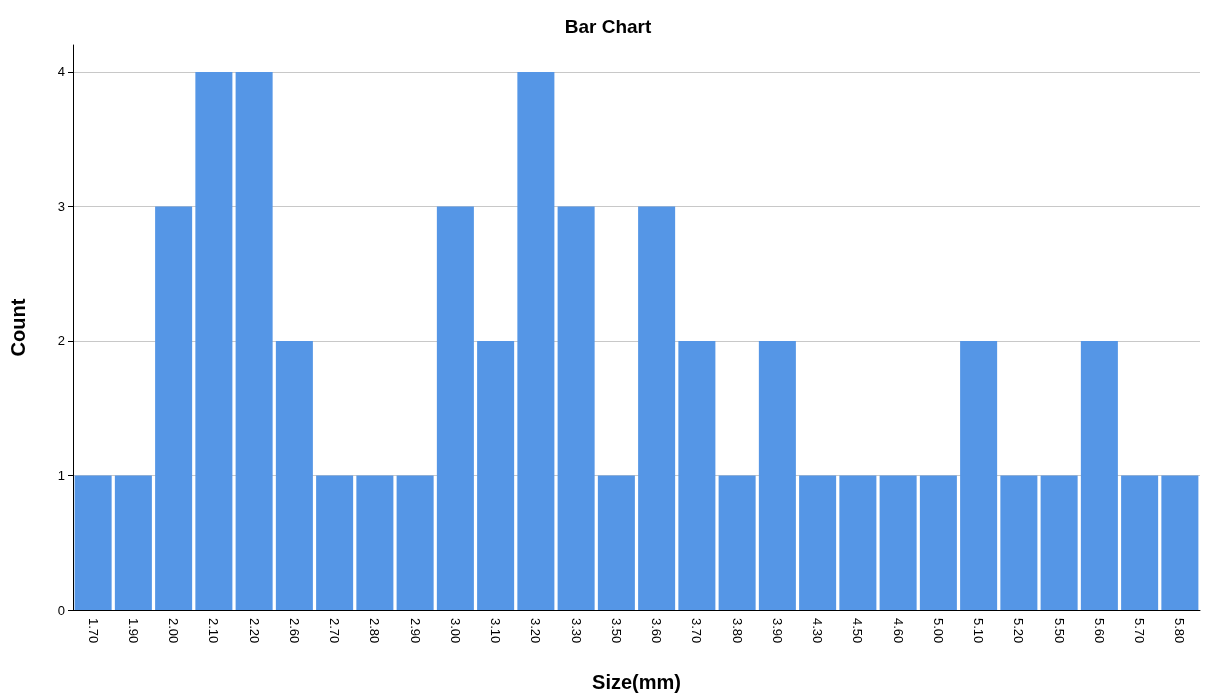  What do you see at coordinates (415, 631) in the screenshot?
I see `x-tick-label: 2.90` at bounding box center [415, 631].